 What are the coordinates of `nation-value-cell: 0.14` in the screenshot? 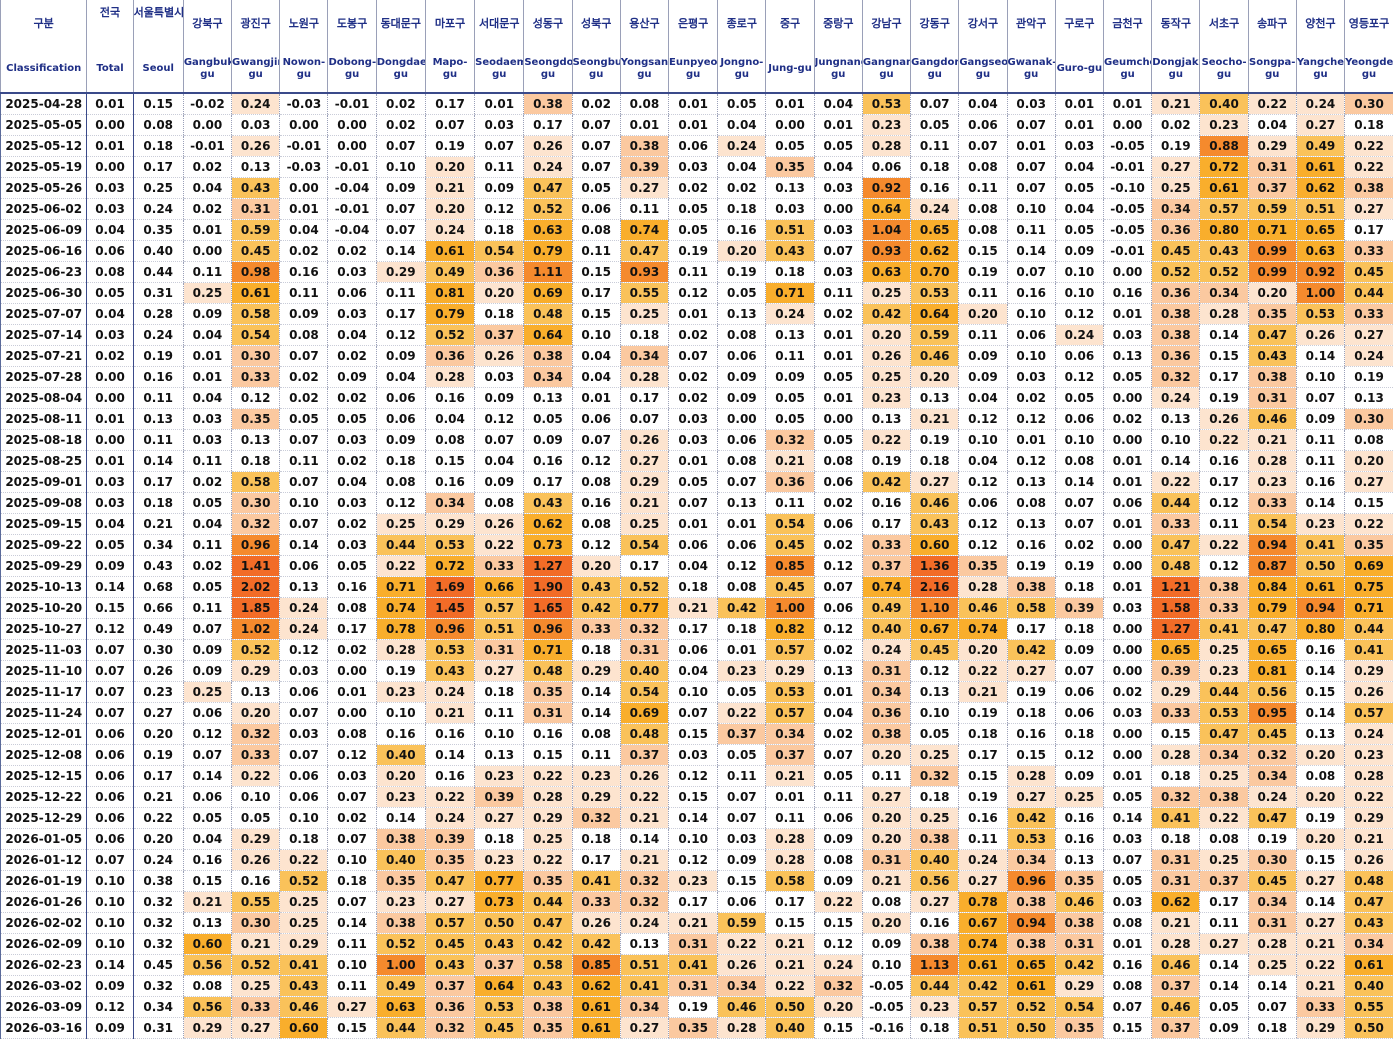 It's located at (110, 965).